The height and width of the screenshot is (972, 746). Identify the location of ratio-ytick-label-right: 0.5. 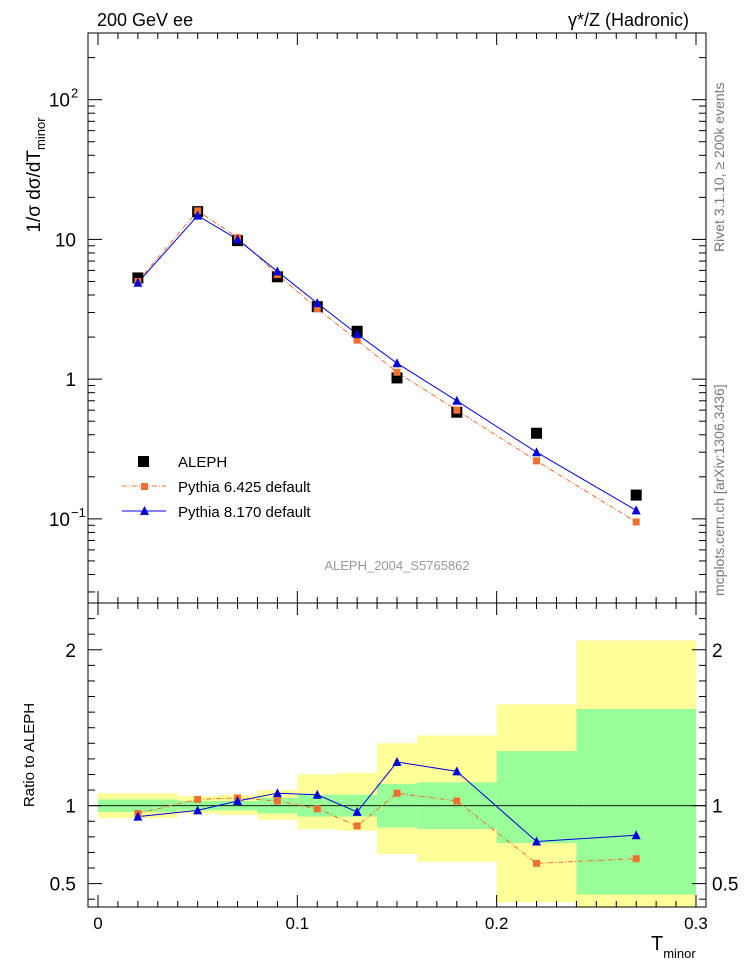
(725, 885).